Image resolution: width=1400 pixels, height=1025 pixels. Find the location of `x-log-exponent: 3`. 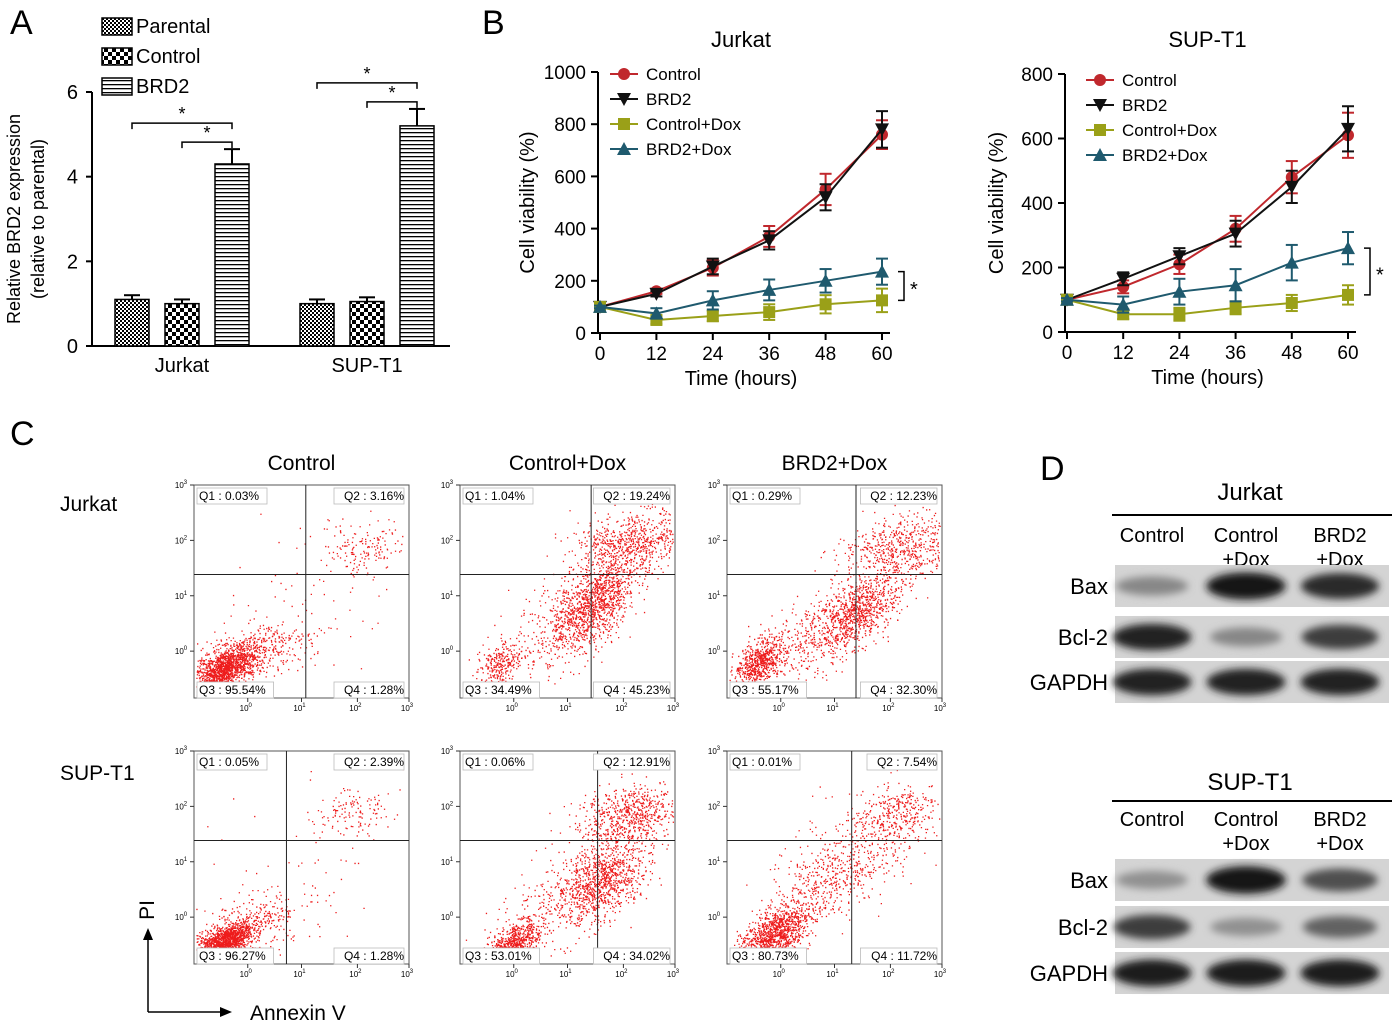

x-log-exponent: 3 is located at coordinates (678, 972).